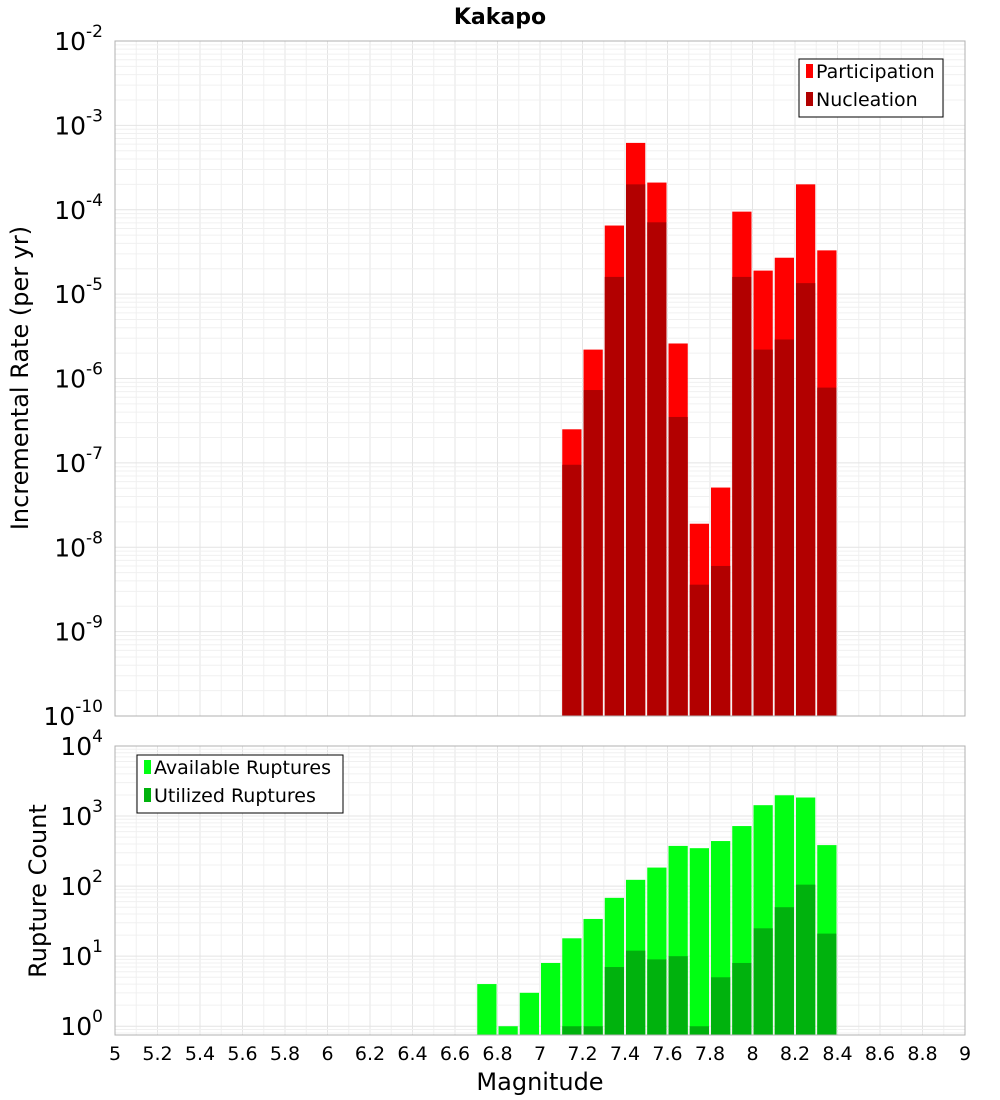 This screenshot has width=1000, height=1100. Describe the element at coordinates (965, 1054) in the screenshot. I see `x-tick-label: 9` at that location.